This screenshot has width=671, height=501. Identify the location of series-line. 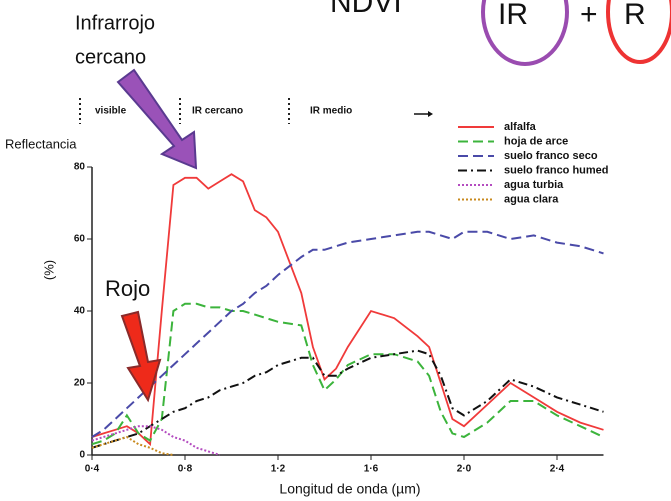
(132, 445).